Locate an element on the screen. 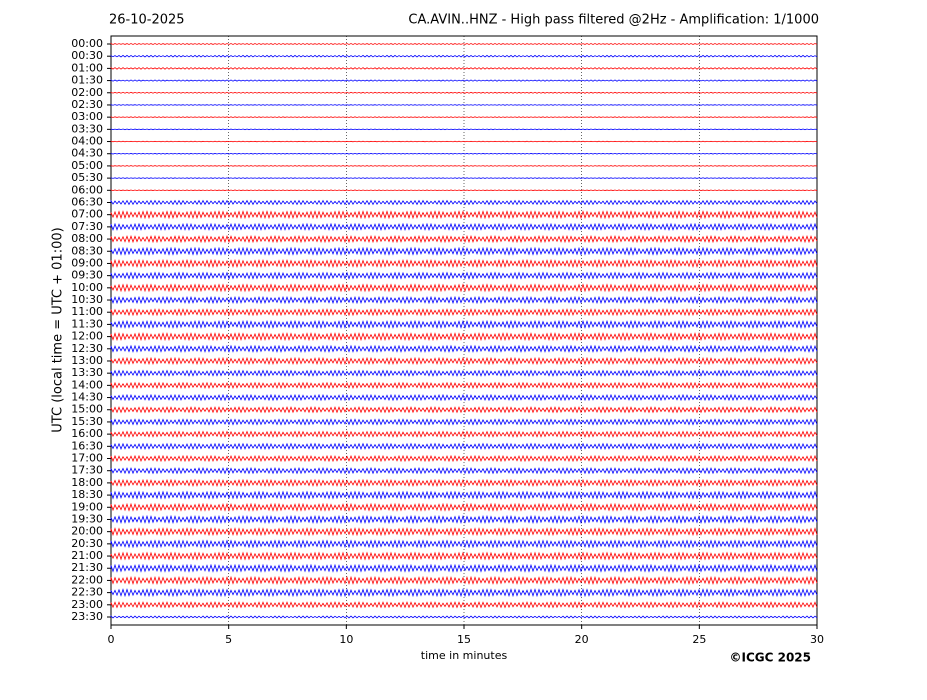 The width and height of the screenshot is (927, 700). y-tick-label: 07:30 is located at coordinates (87, 226).